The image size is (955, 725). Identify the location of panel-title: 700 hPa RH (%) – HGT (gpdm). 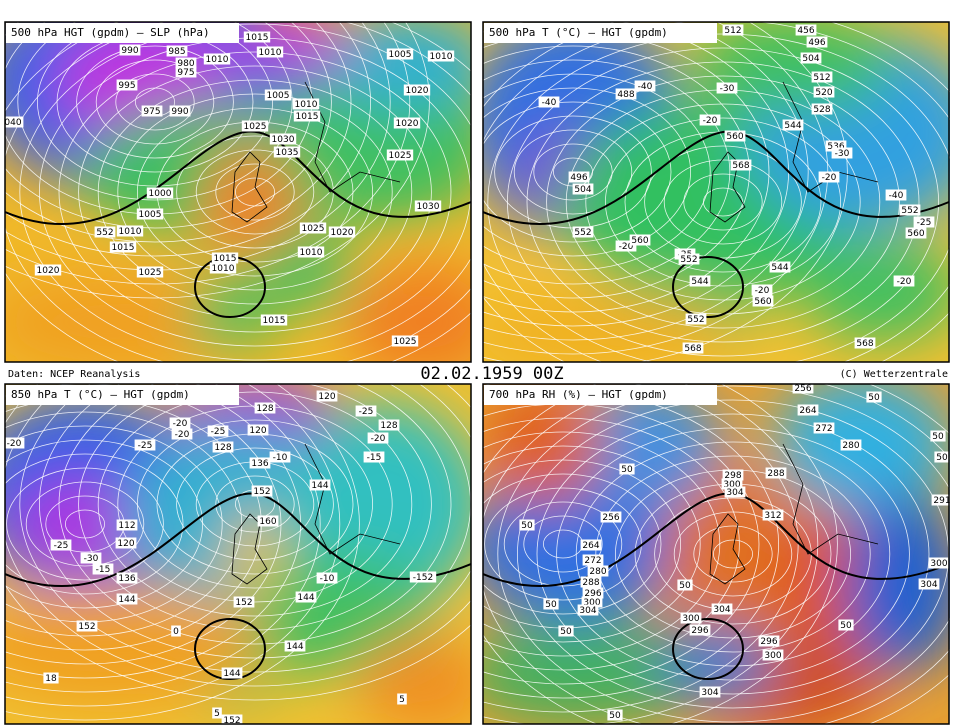
(578, 394).